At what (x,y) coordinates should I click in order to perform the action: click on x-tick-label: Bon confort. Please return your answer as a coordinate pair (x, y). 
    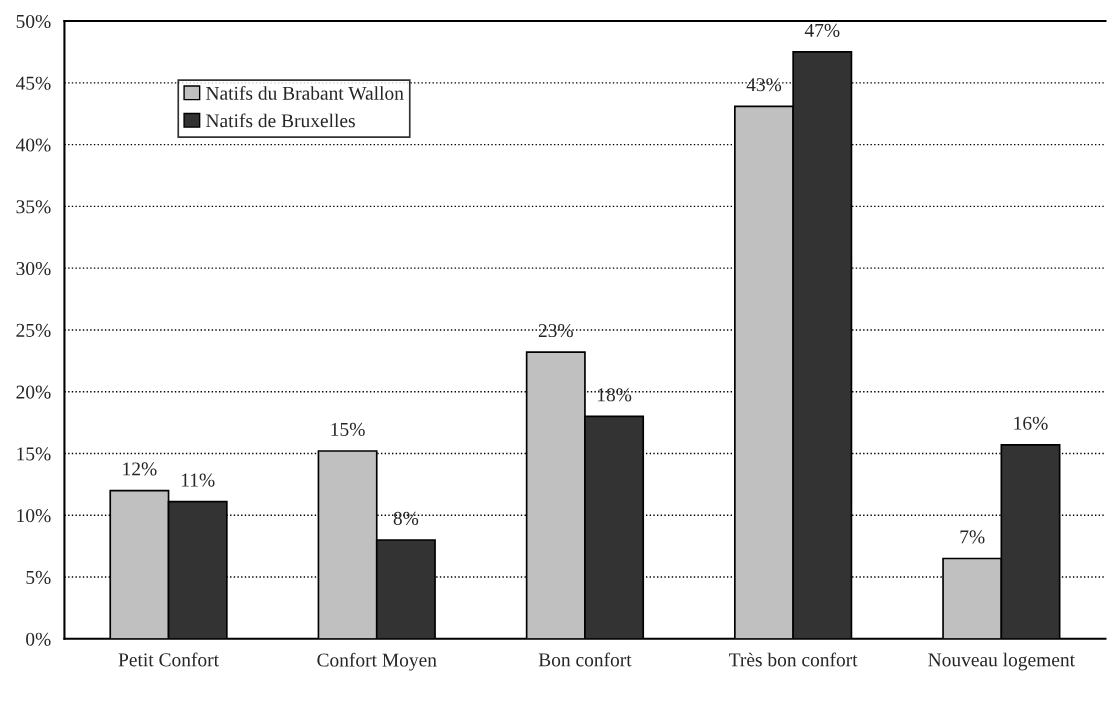
    Looking at the image, I should click on (585, 659).